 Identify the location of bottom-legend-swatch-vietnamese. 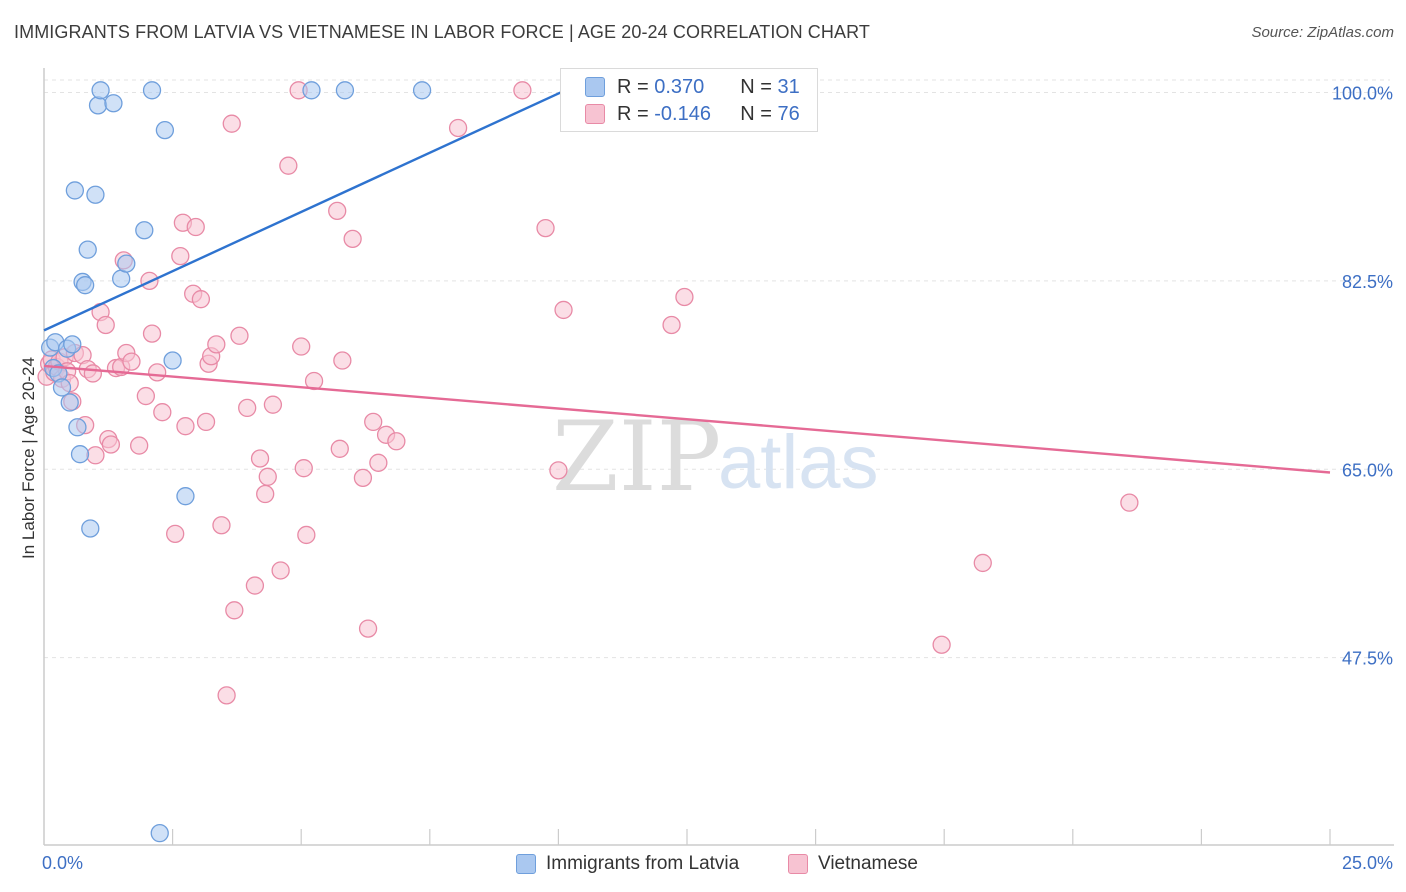
(798, 864).